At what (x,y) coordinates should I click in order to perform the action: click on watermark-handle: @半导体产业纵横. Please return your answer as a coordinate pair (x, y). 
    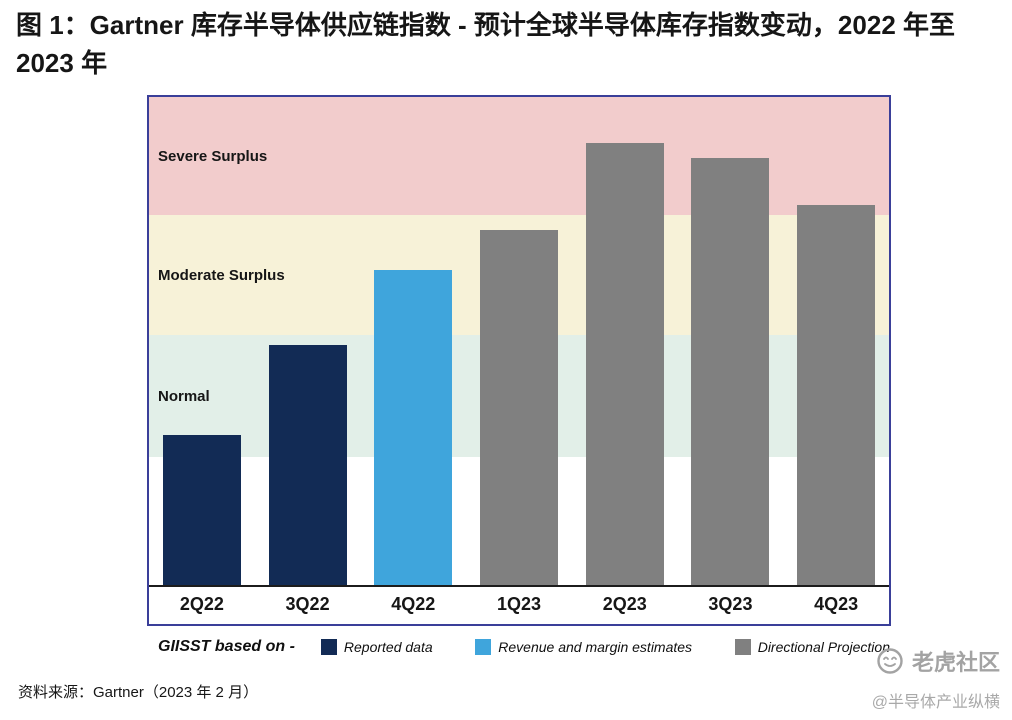
    Looking at the image, I should click on (935, 702).